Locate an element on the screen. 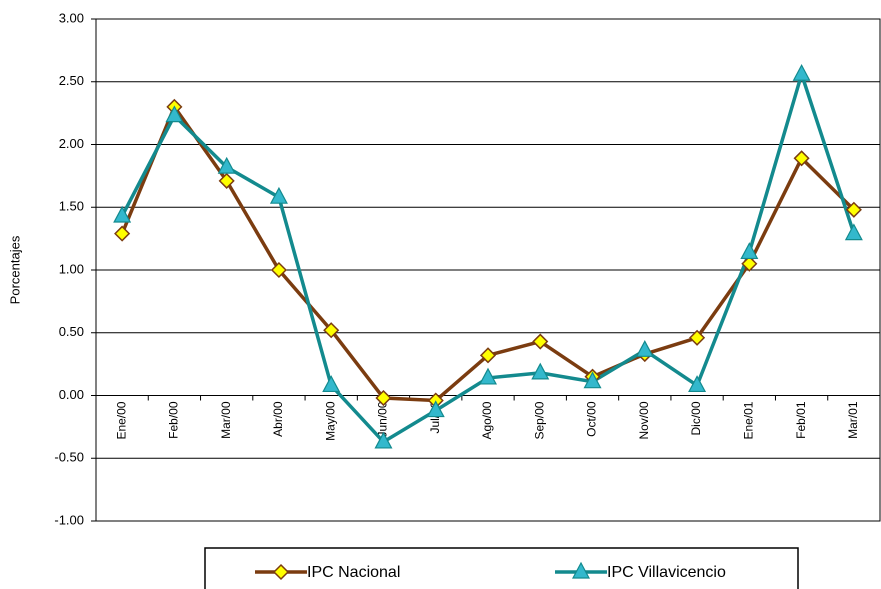  y-tick-label: 2.50 is located at coordinates (71, 80).